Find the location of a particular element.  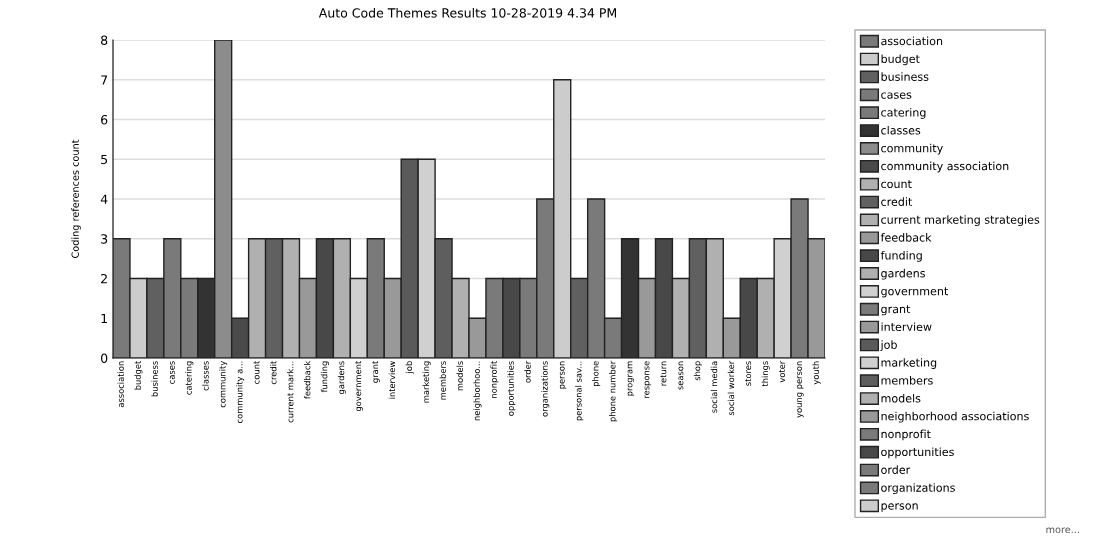

legend-label: interview is located at coordinates (906, 327).